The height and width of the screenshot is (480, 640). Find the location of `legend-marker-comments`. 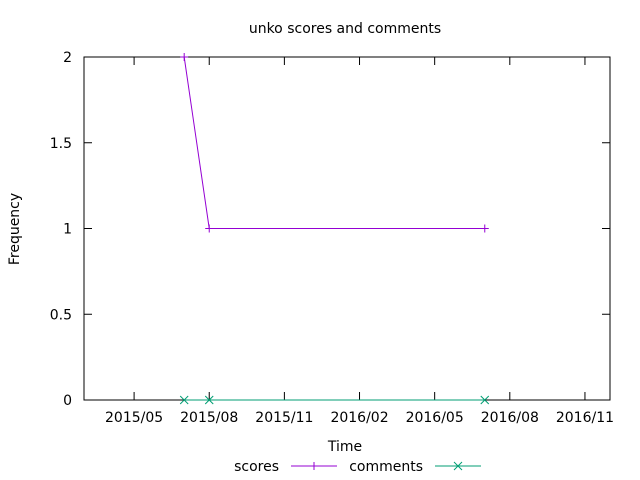

legend-marker-comments is located at coordinates (458, 466).